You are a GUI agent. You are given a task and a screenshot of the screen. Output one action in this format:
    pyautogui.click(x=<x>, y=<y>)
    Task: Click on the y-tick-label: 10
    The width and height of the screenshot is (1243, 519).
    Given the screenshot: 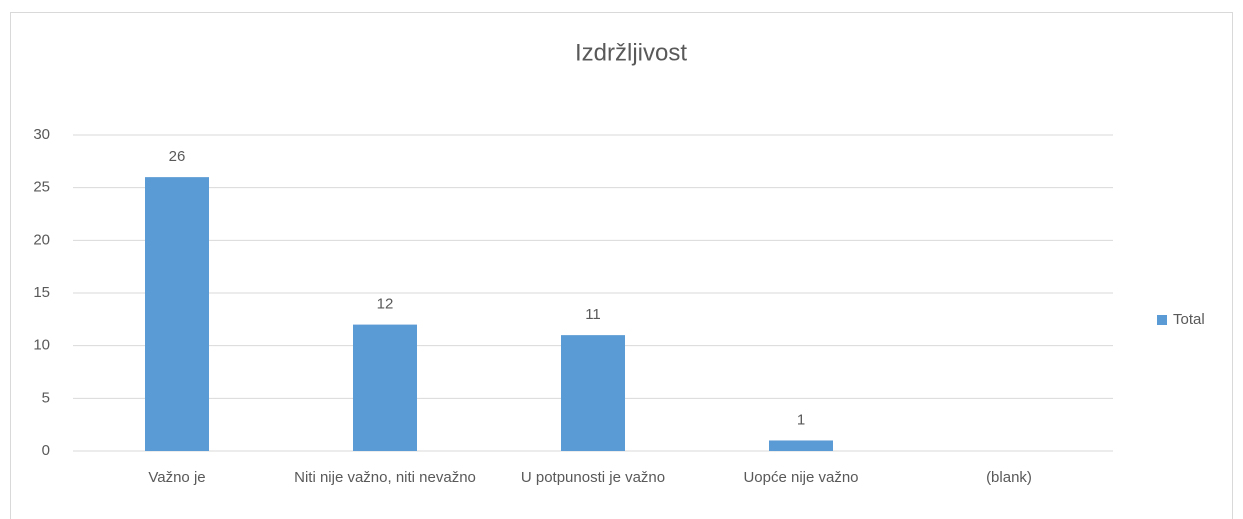 What is the action you would take?
    pyautogui.click(x=41, y=345)
    